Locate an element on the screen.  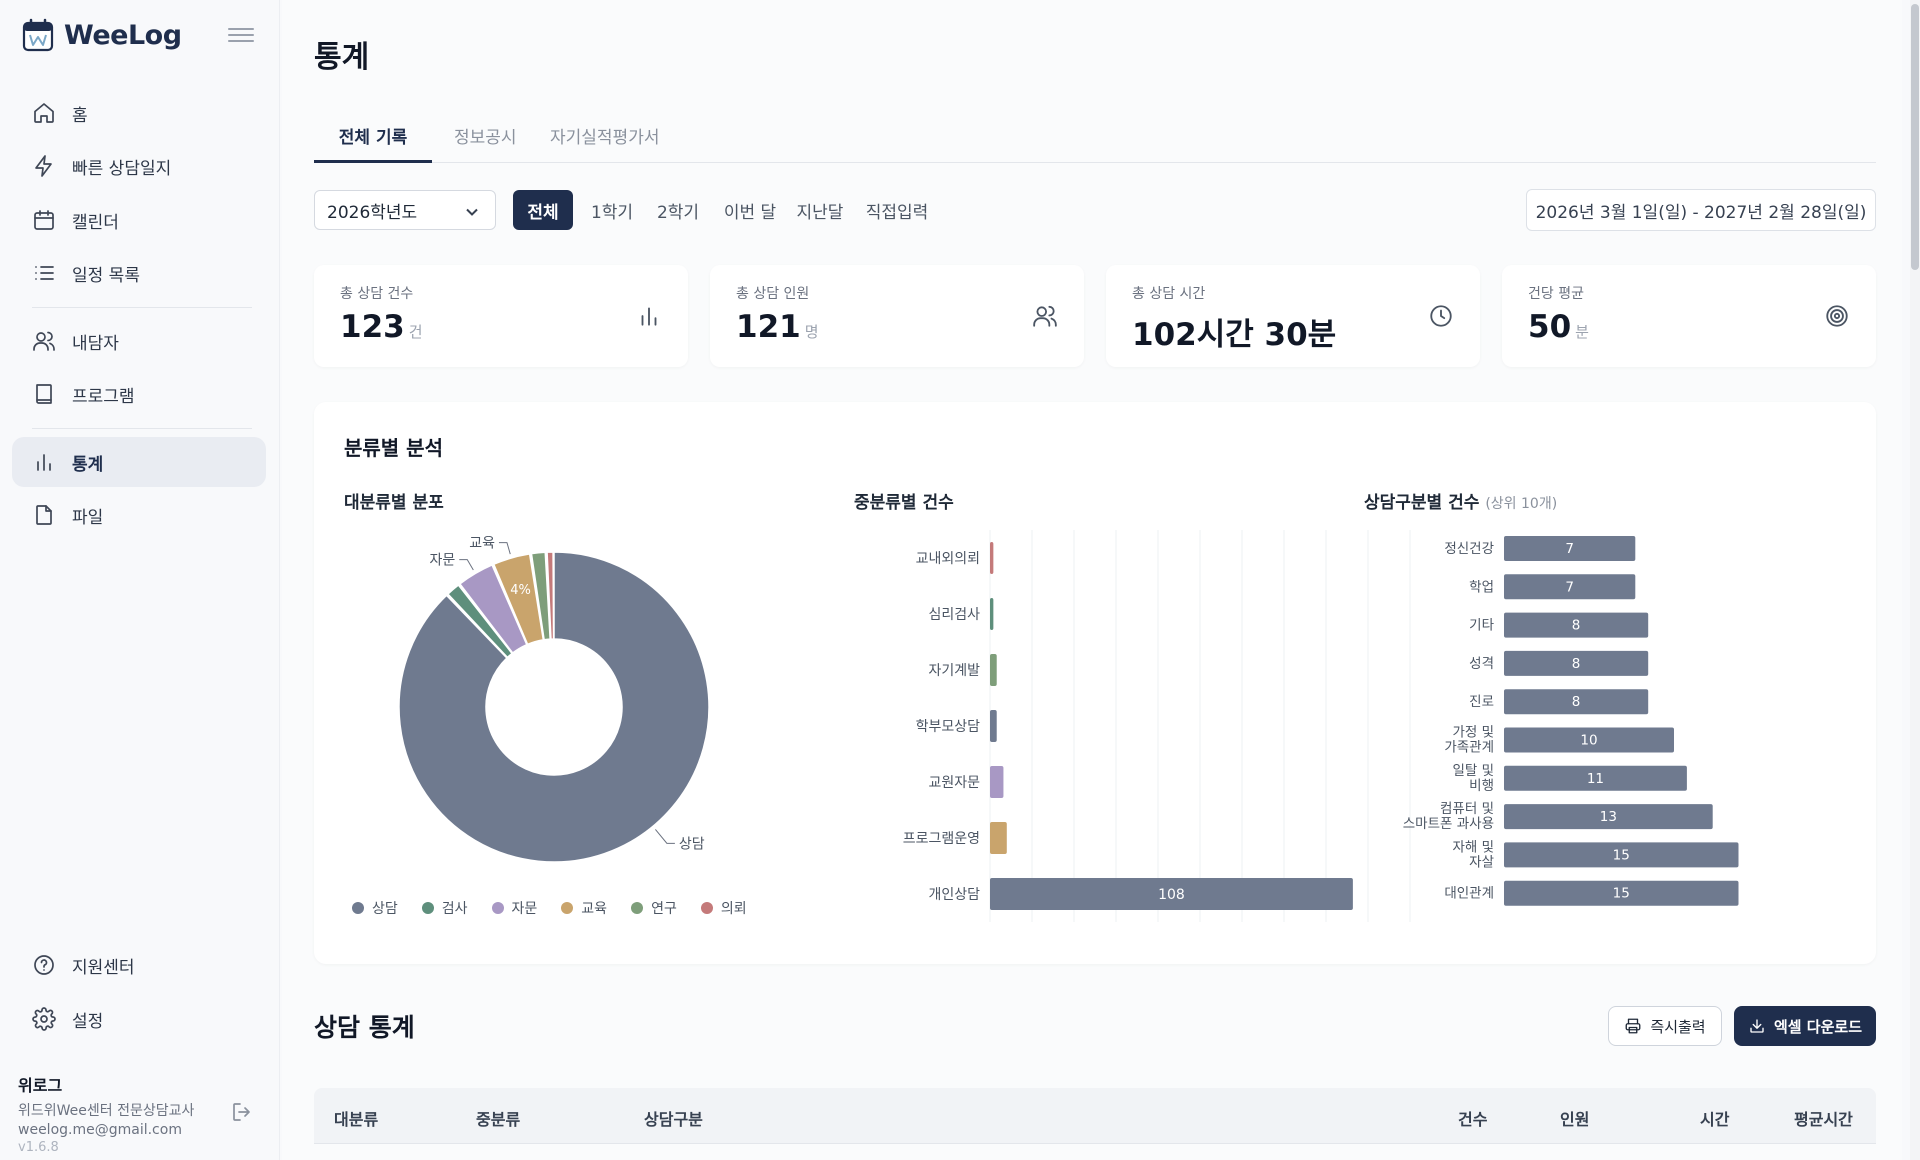
bar-교원자문 is located at coordinates (997, 782).